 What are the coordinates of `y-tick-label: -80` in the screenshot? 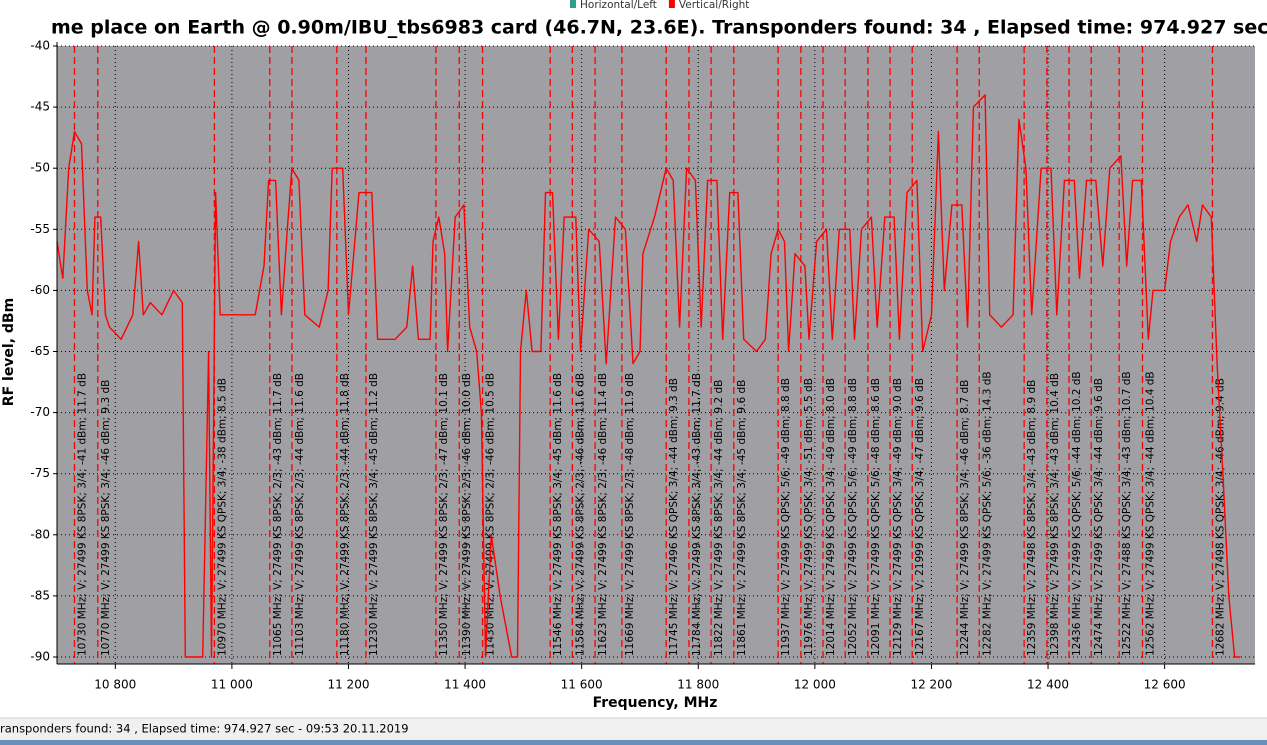 It's located at (40, 534).